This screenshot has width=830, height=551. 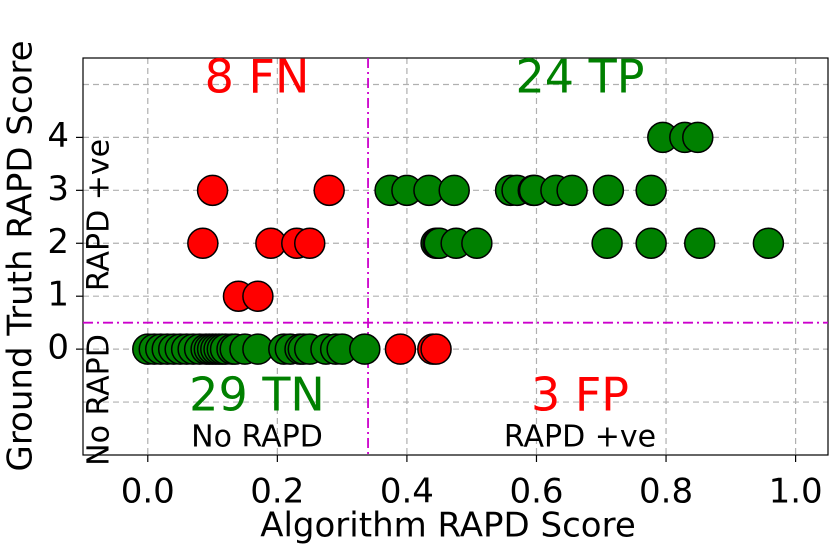 I want to click on annotation: 3 FP, so click(x=580, y=395).